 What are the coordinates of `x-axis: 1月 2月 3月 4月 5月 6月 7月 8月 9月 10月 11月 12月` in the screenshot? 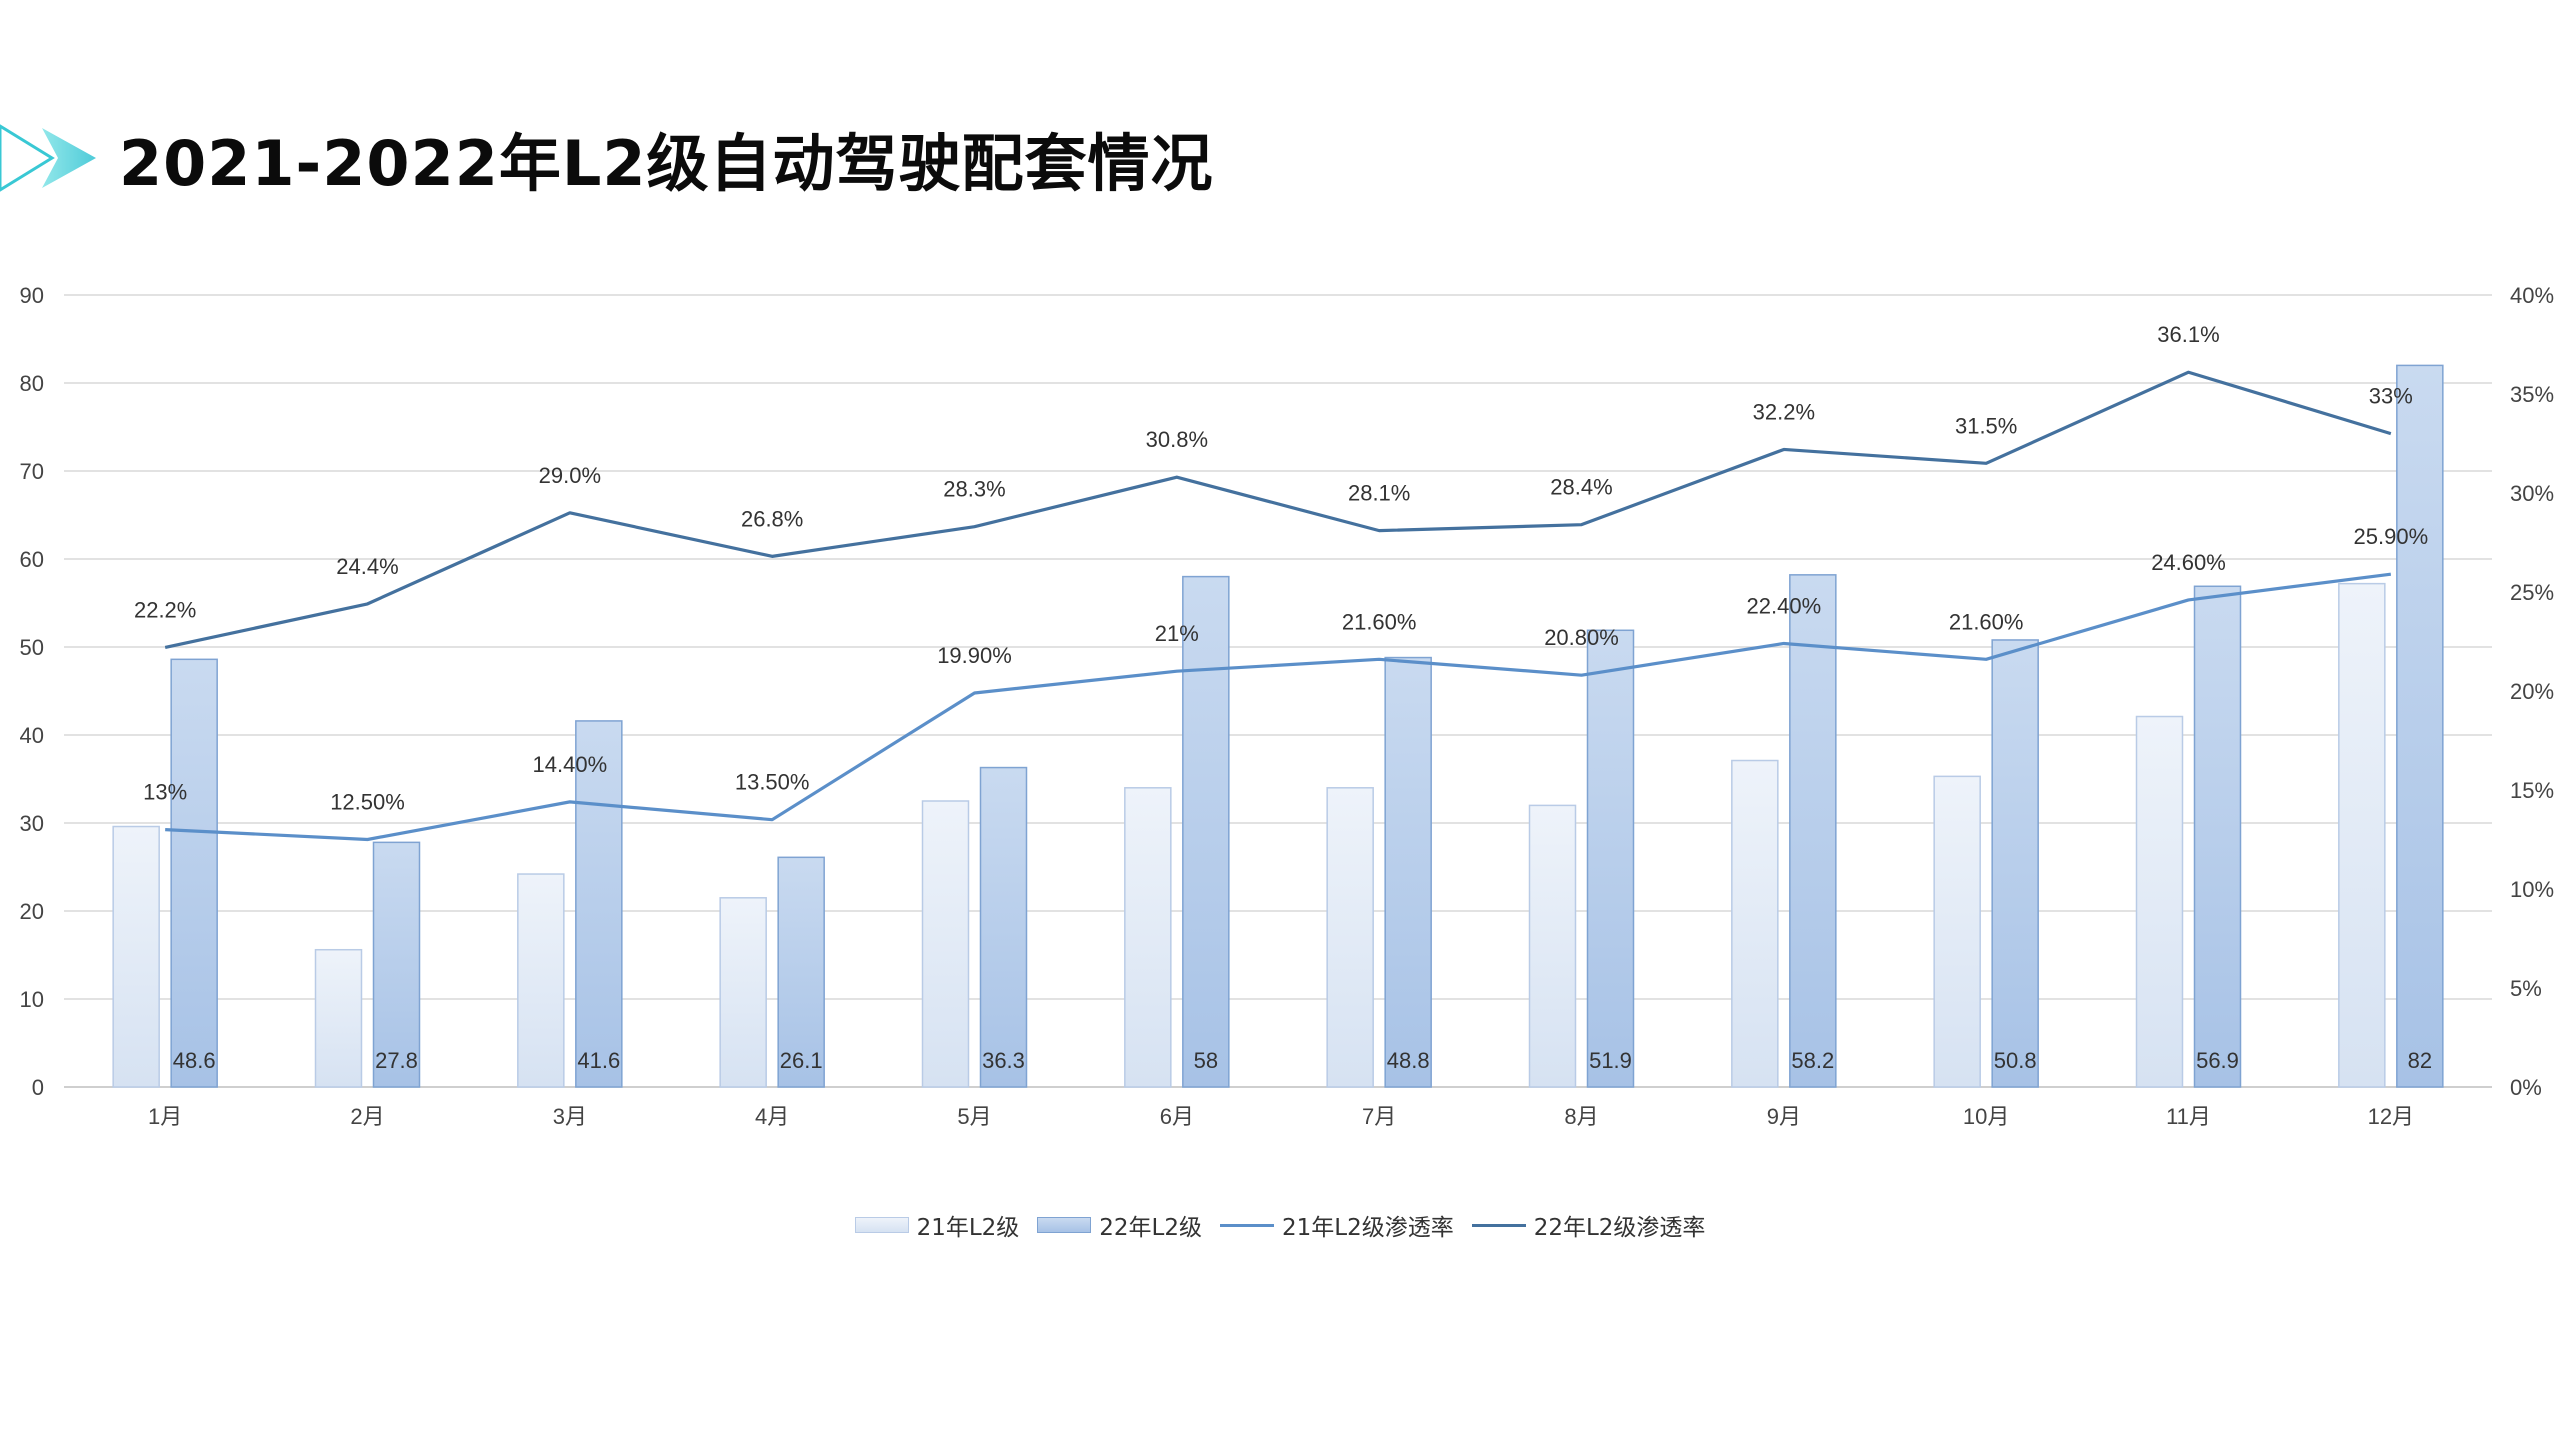 It's located at (1281, 1116).